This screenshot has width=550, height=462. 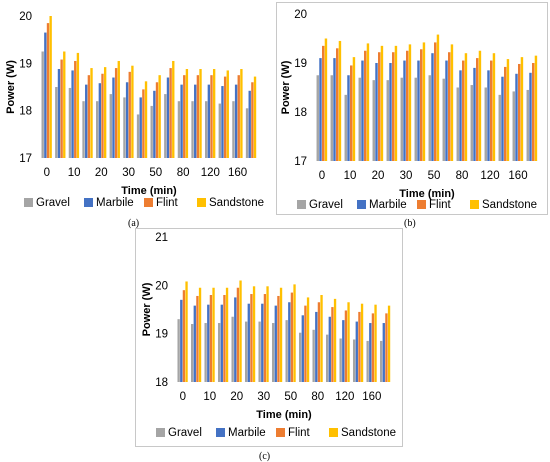 I want to click on x-axis-title: Time (min), so click(x=427, y=194).